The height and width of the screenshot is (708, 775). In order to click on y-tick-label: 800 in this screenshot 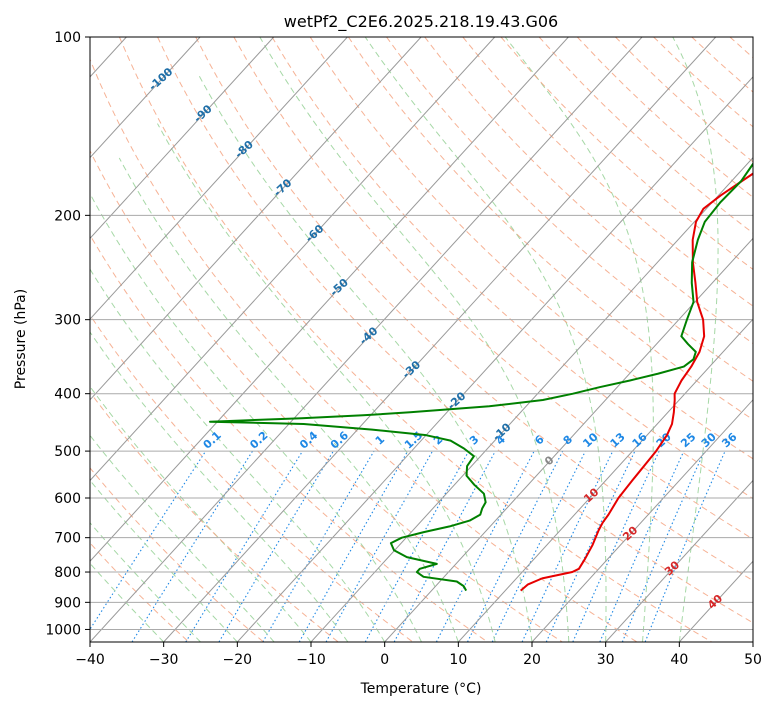, I will do `click(67, 573)`.